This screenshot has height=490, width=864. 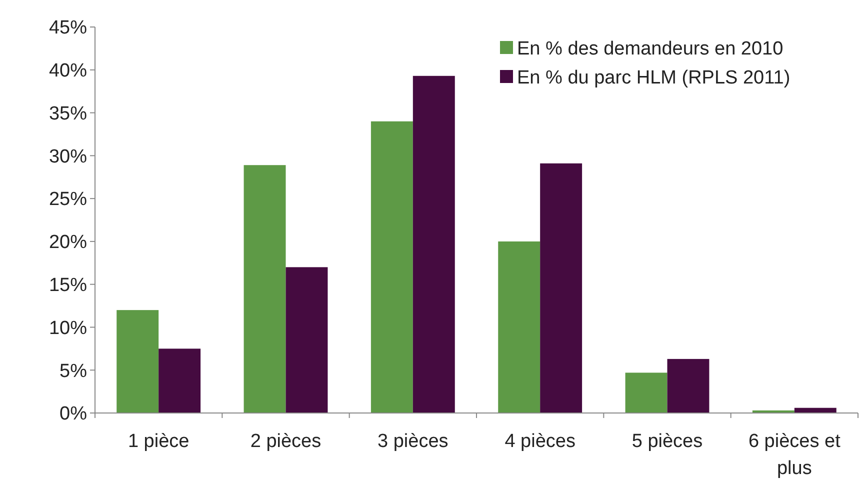 I want to click on y-tick-label: 35%, so click(x=68, y=113).